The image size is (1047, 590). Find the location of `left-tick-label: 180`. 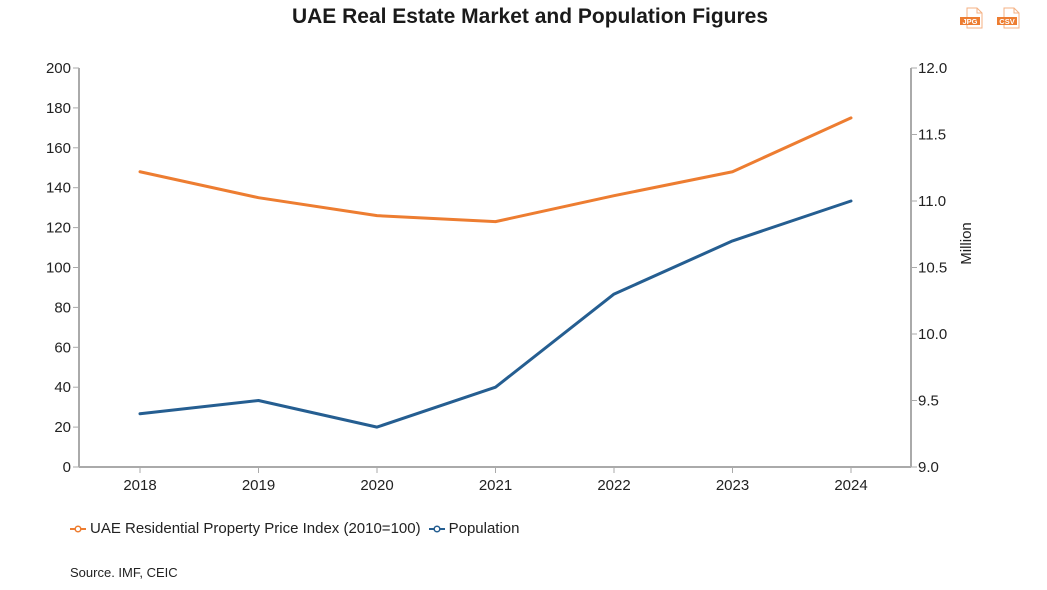

left-tick-label: 180 is located at coordinates (58, 108).